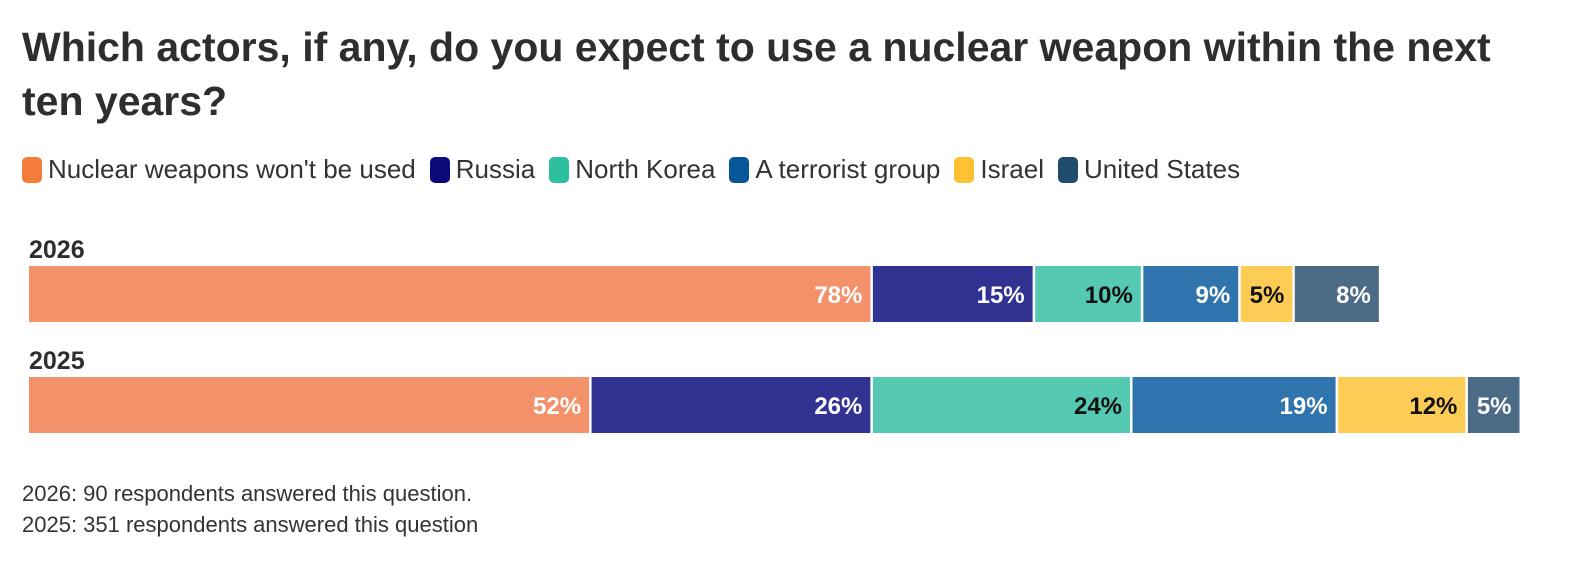  I want to click on legend-item-terrorist-group: A terrorist group, so click(834, 169).